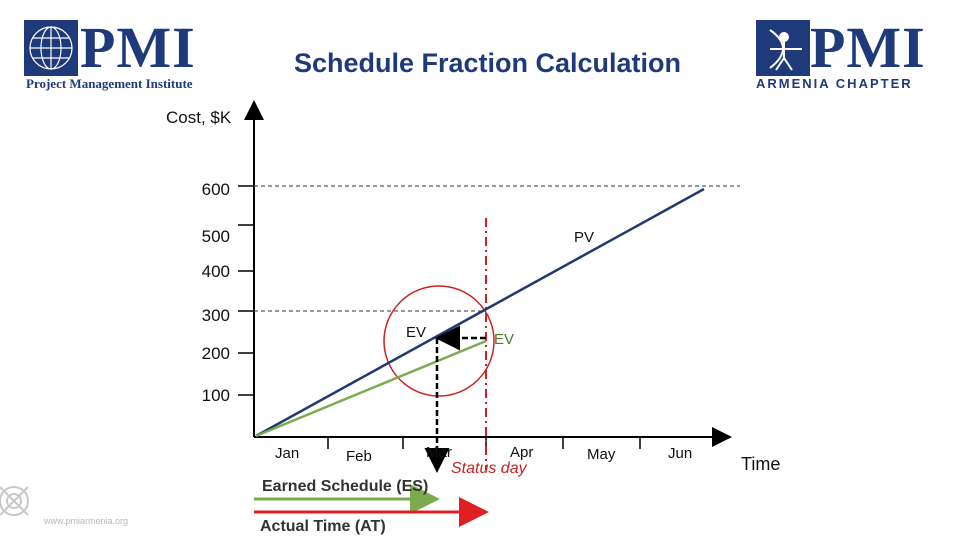 The width and height of the screenshot is (960, 540). What do you see at coordinates (215, 315) in the screenshot?
I see `y-tick-label: 300` at bounding box center [215, 315].